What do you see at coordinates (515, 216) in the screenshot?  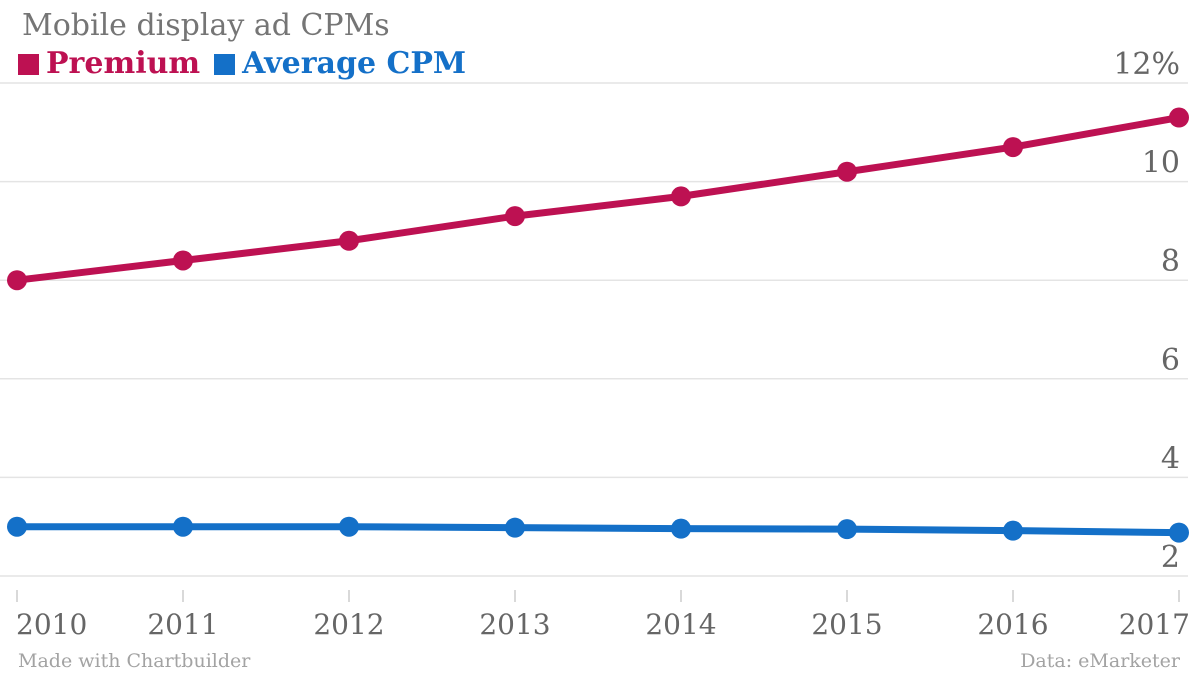 I see `data-point-premium-2013` at bounding box center [515, 216].